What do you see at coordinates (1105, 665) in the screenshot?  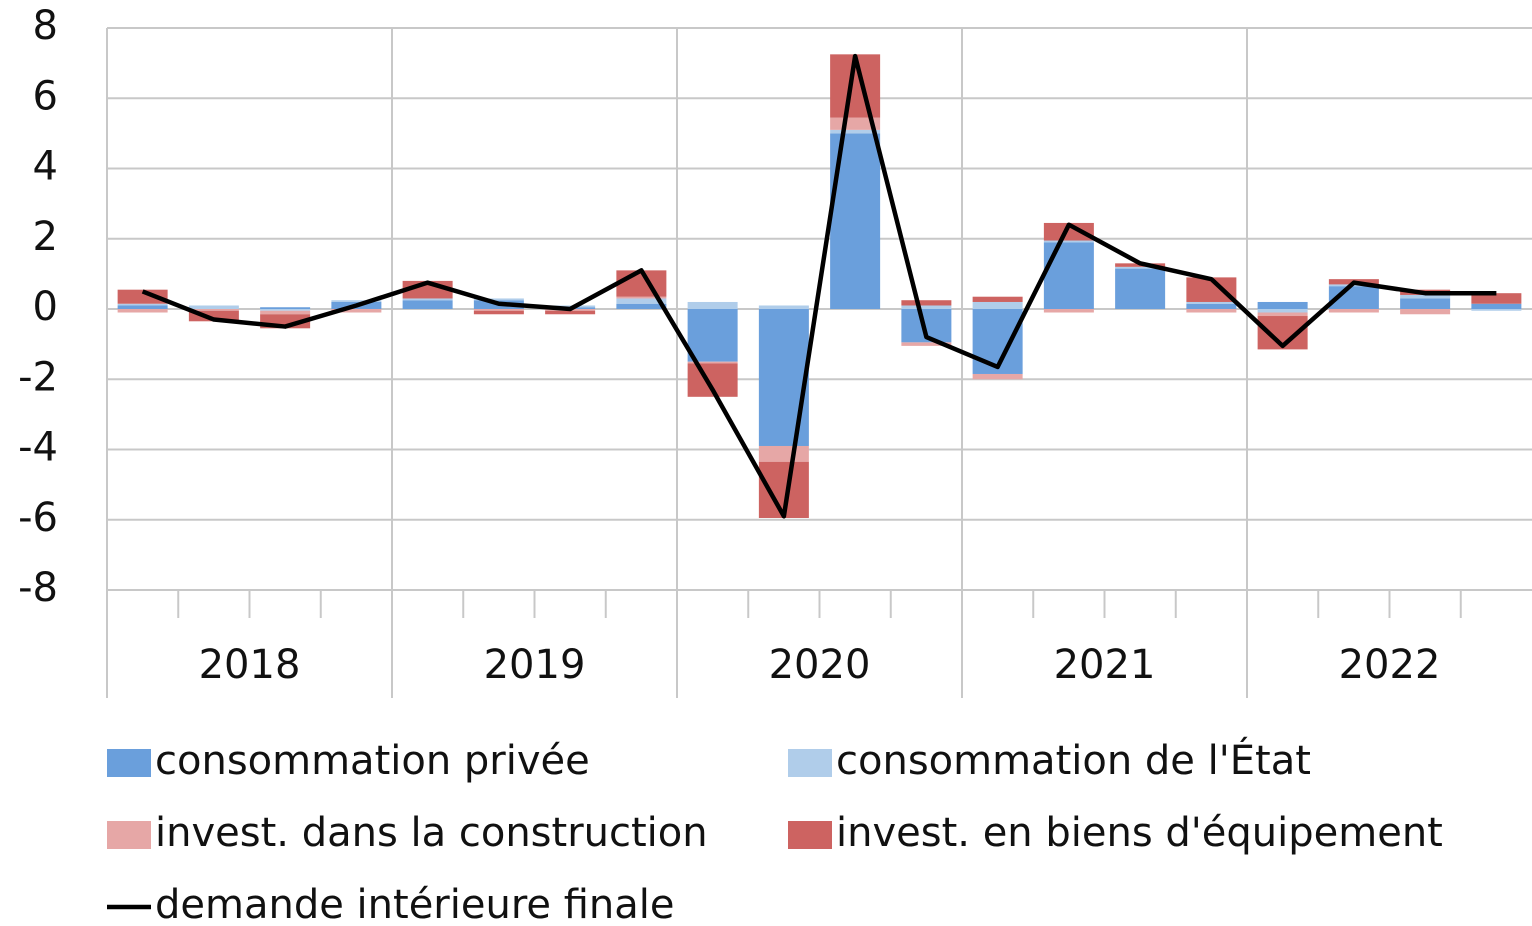 I see `x-group-label: 2021` at bounding box center [1105, 665].